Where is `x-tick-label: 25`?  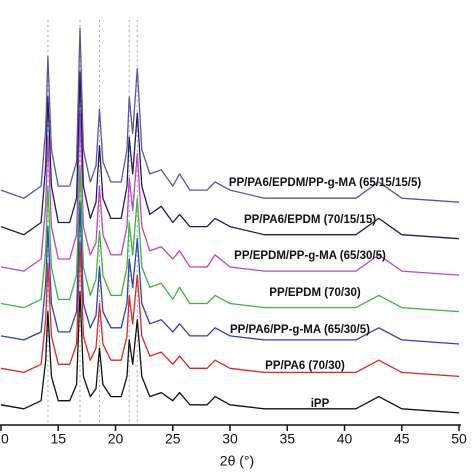 x-tick-label: 25 is located at coordinates (173, 439).